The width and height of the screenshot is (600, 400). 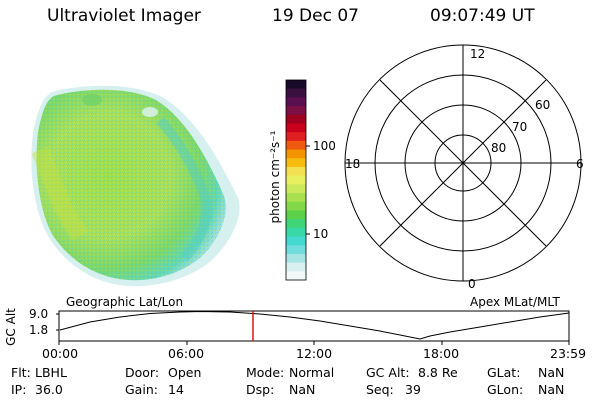 I want to click on xtick-06-00: 06:00, so click(x=186, y=353).